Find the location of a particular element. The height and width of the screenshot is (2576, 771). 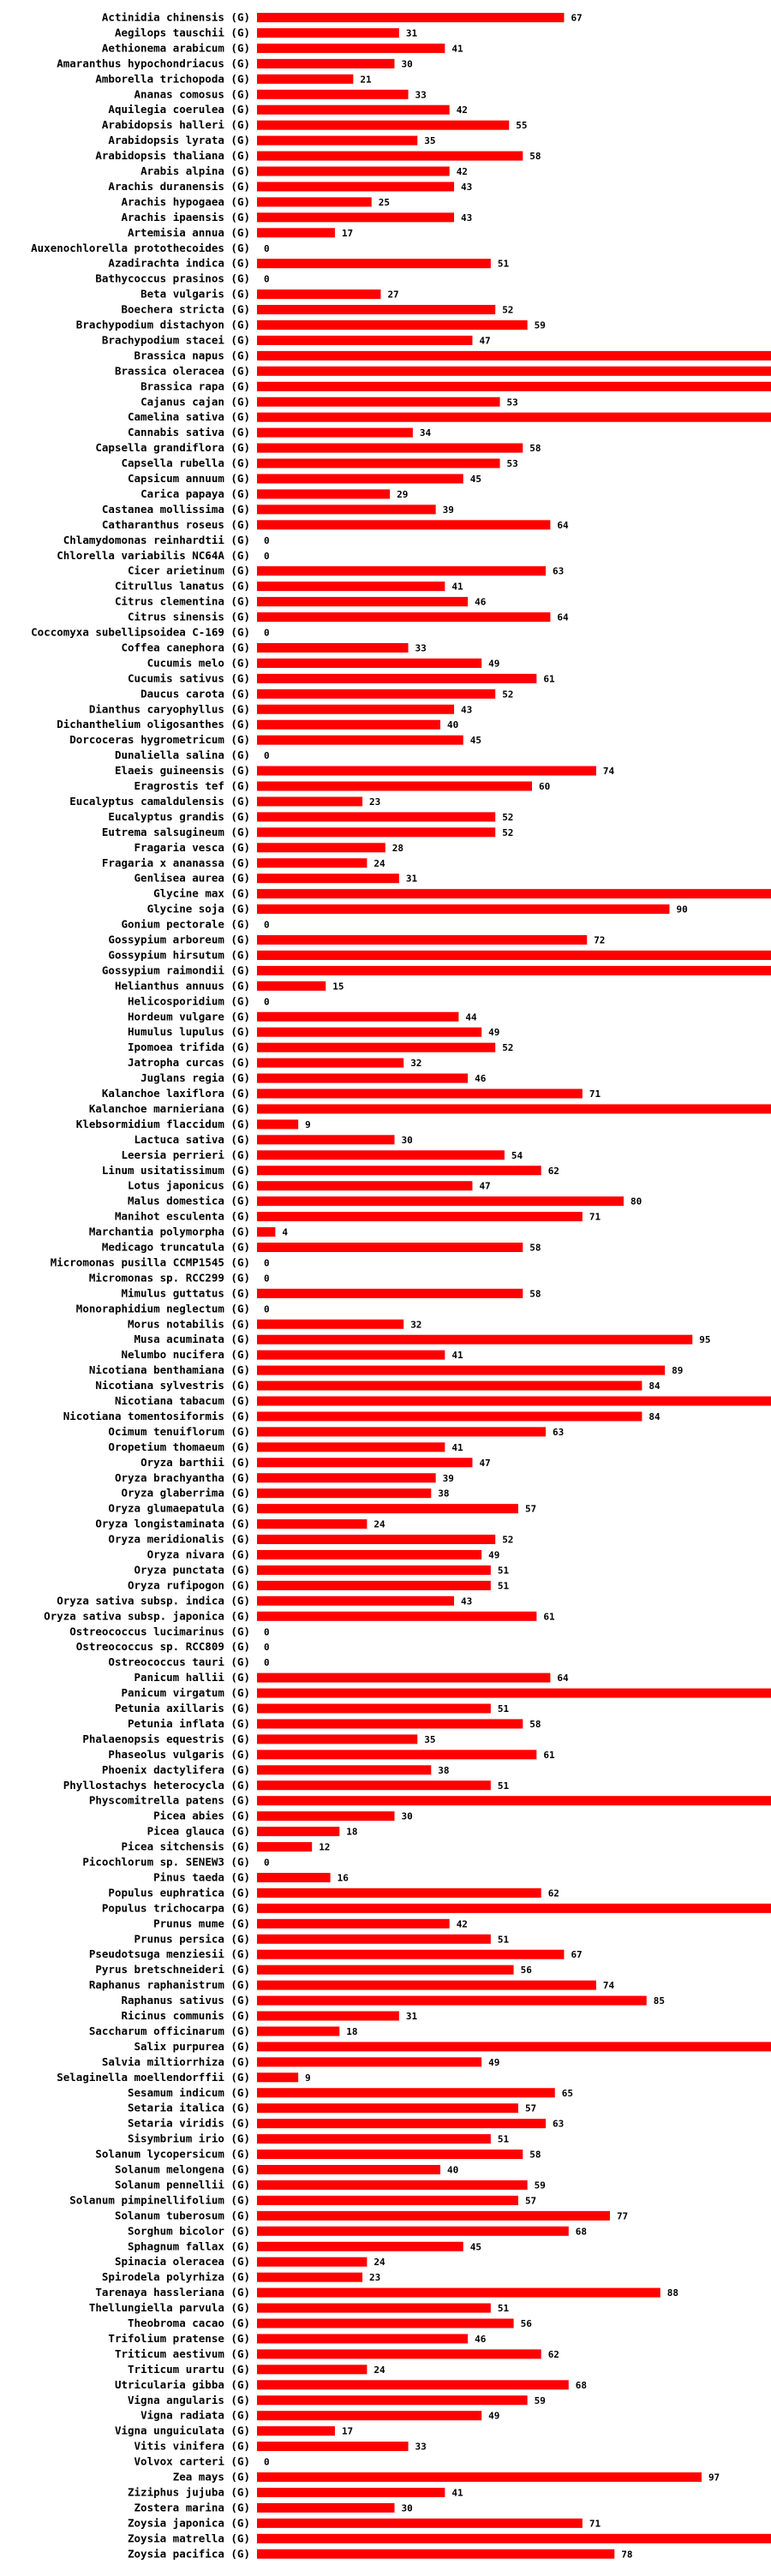

value-label: 95 is located at coordinates (704, 1339).